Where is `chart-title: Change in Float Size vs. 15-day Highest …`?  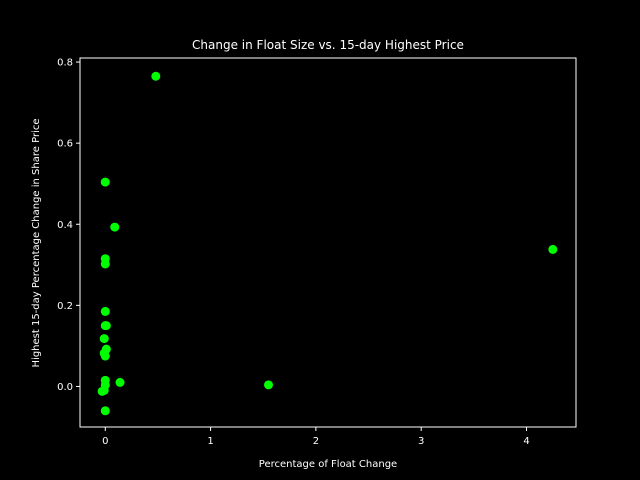 chart-title: Change in Float Size vs. 15-day Highest … is located at coordinates (328, 45).